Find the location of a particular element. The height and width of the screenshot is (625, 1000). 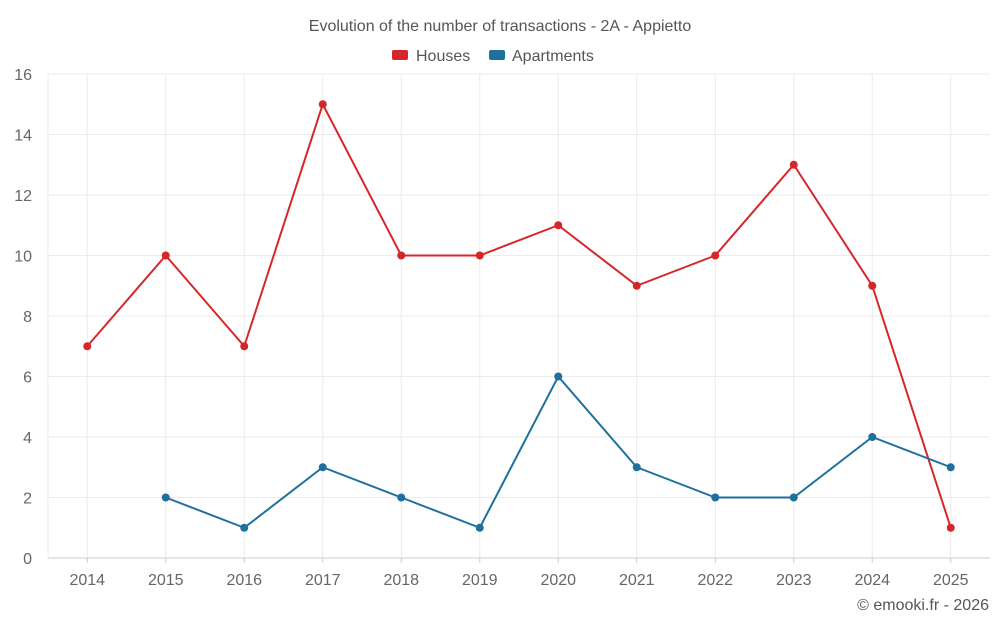

y-tick-label: 16 is located at coordinates (23, 75).